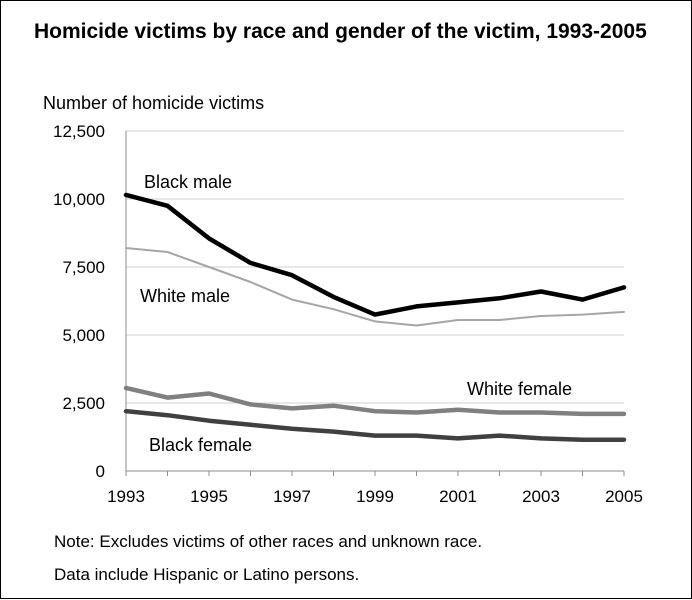 The width and height of the screenshot is (692, 600). I want to click on y-tick-label: 2,500, so click(83, 403).